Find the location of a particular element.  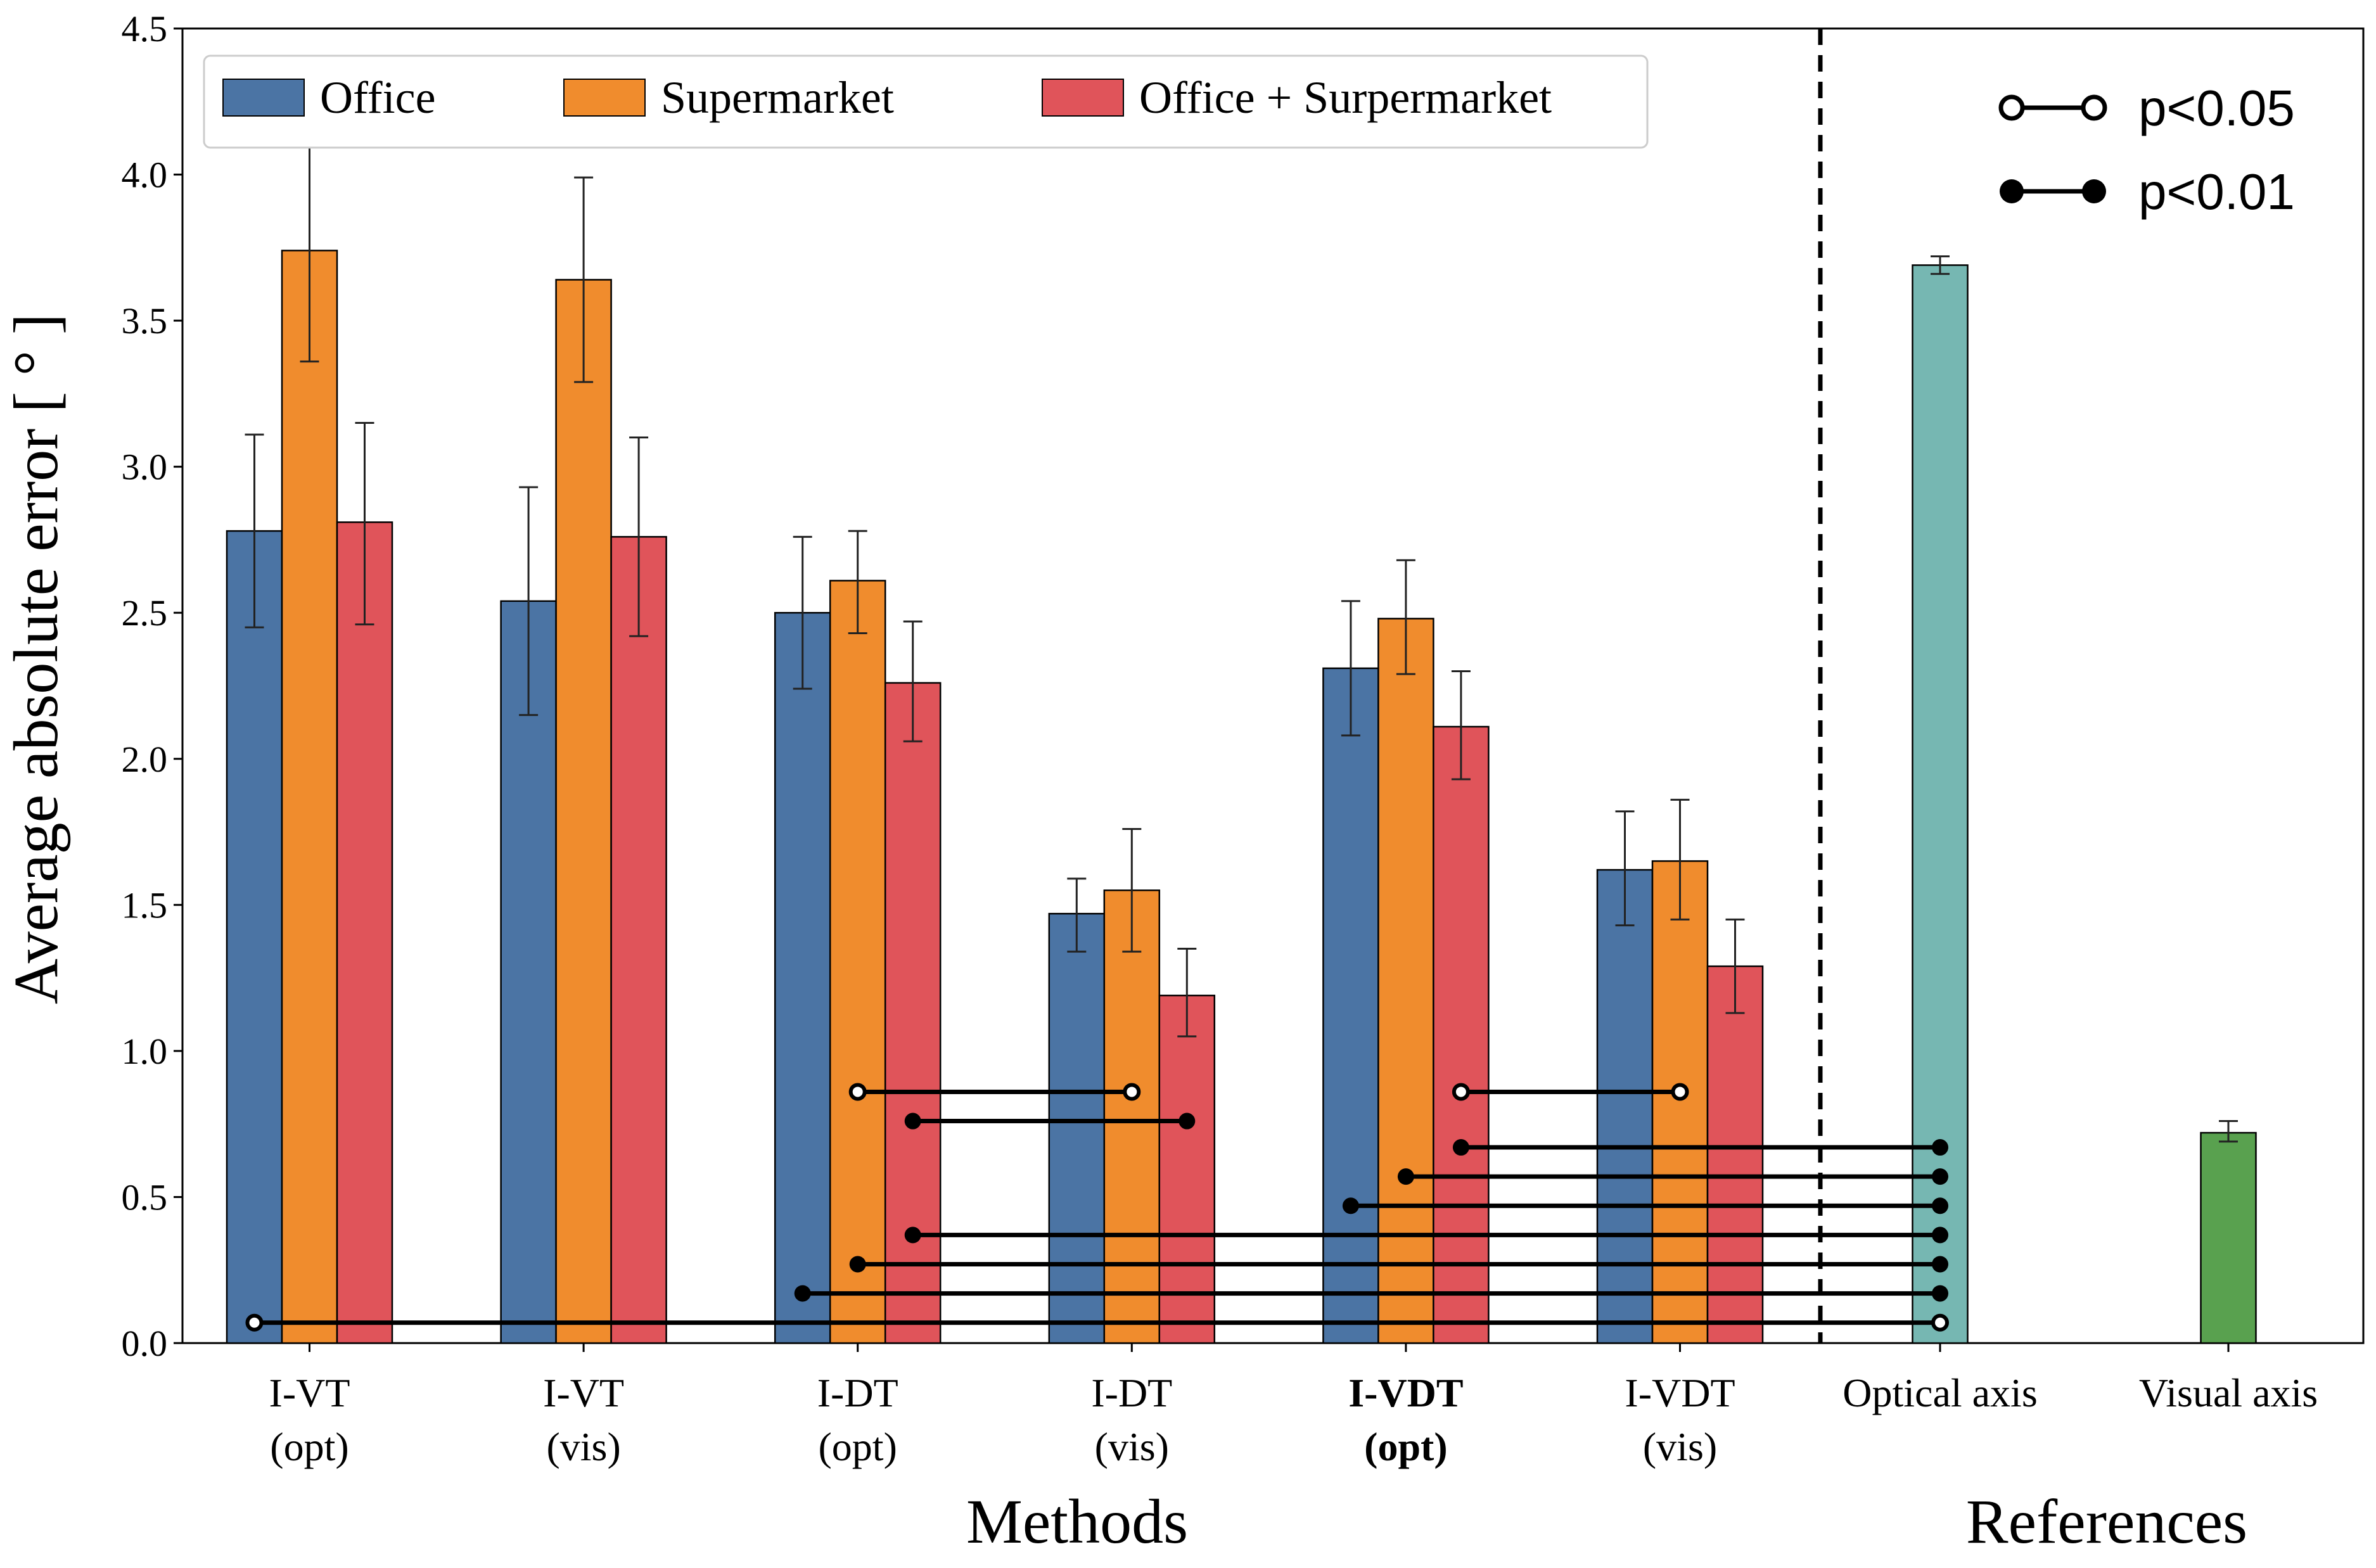

legend: Office Supermarket Office + Surpermarket is located at coordinates (926, 101).